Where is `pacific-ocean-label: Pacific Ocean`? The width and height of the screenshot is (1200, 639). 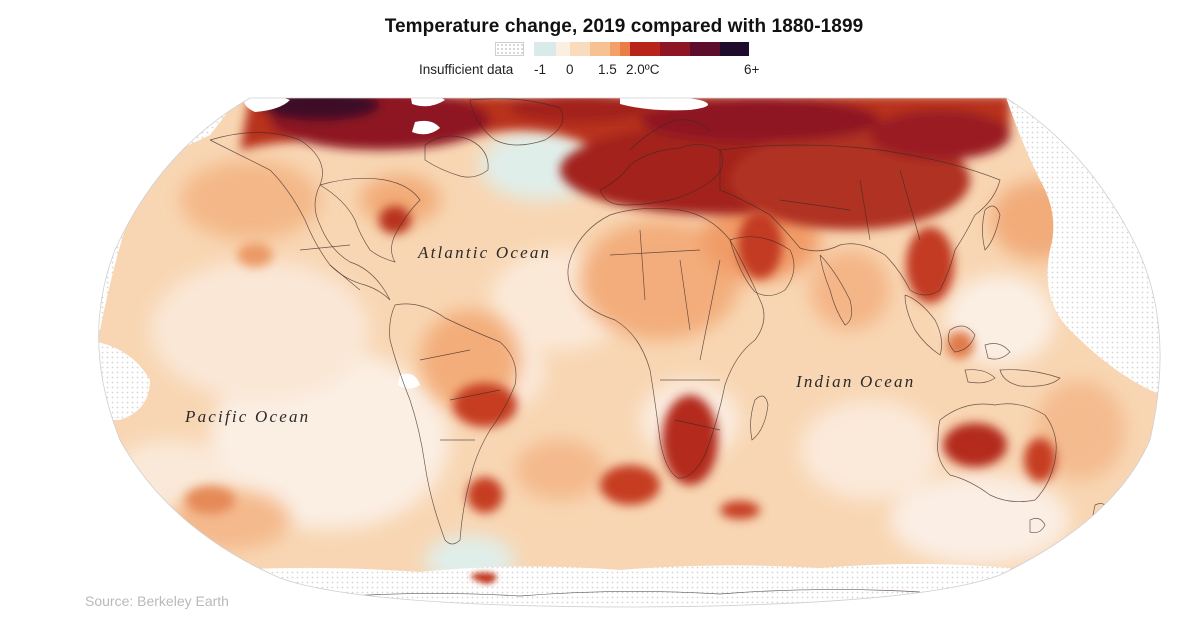
pacific-ocean-label: Pacific Ocean is located at coordinates (248, 416).